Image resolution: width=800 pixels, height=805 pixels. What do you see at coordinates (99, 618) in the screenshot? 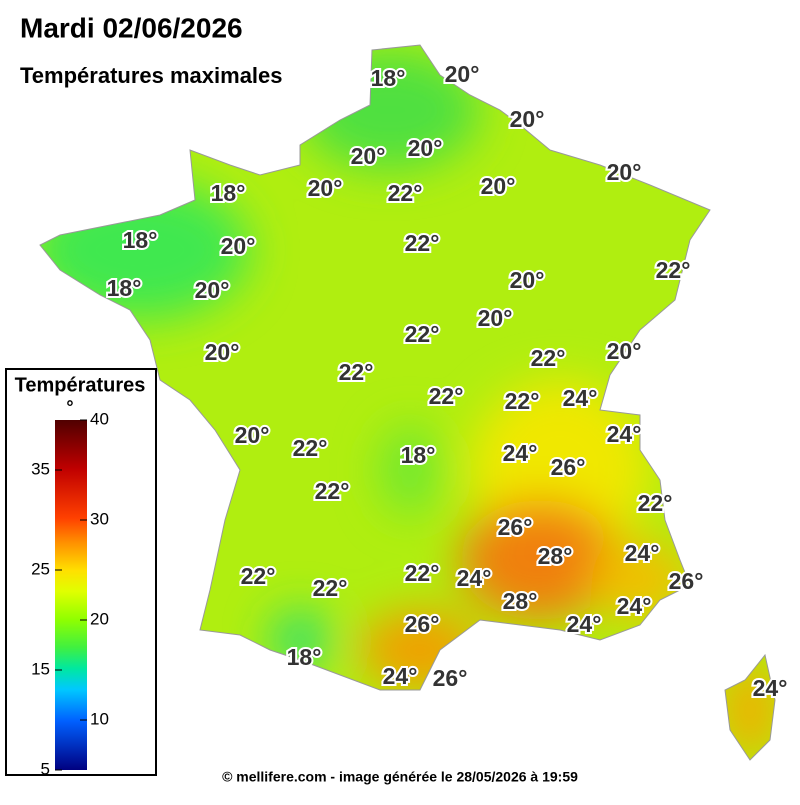
I see `legend-tick-label: 20` at bounding box center [99, 618].